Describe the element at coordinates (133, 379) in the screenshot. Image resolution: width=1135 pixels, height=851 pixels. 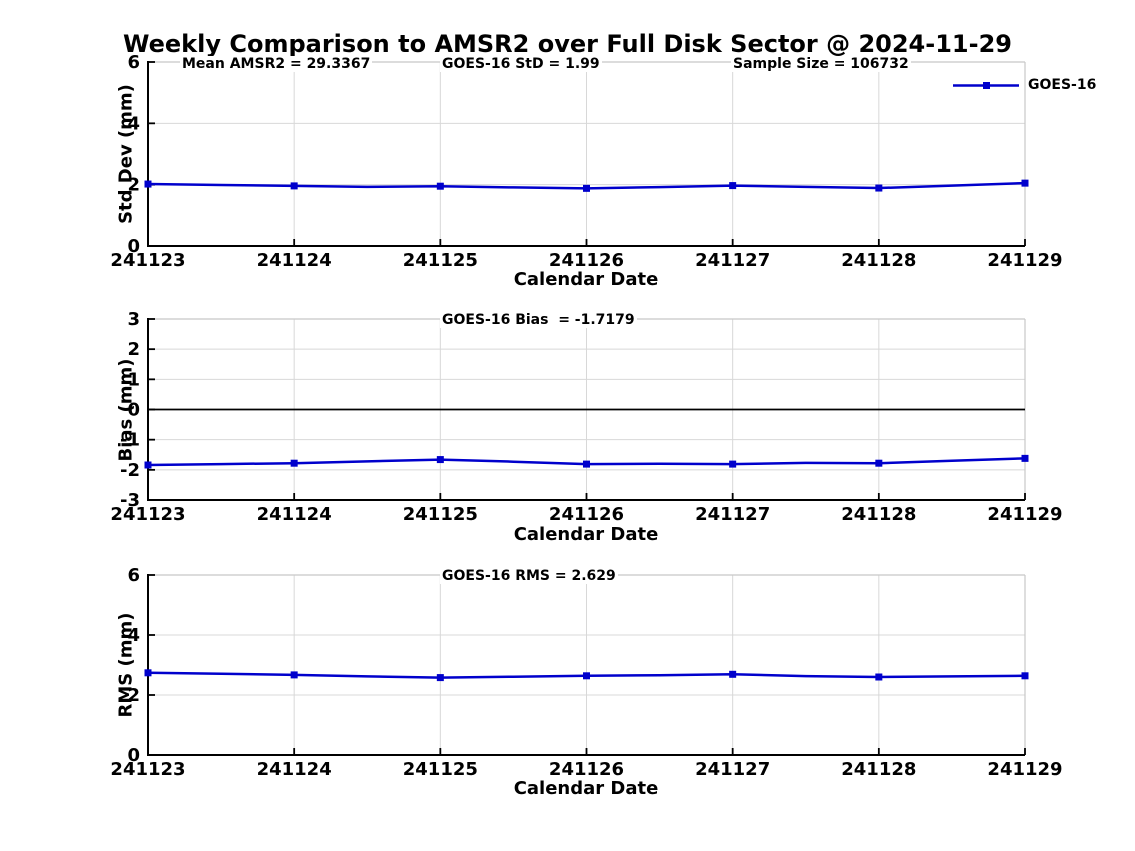
I see `y-tick-label: 1` at that location.